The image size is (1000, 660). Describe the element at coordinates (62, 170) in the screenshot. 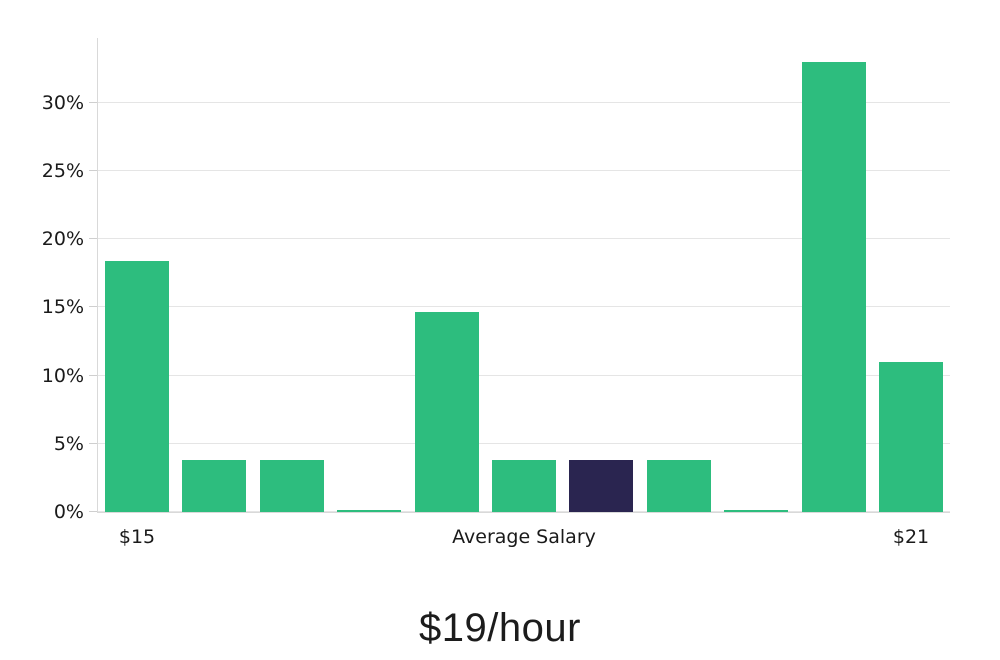

I see `y-tick-label-25pct: 25%` at that location.